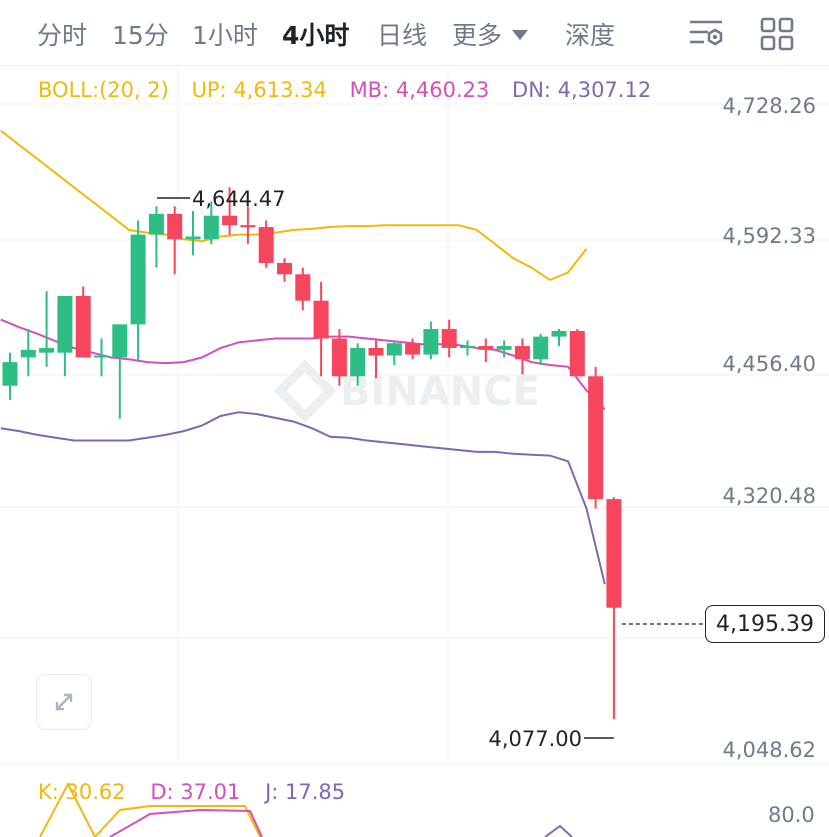  Describe the element at coordinates (82, 792) in the screenshot. I see `kdj-k-value: K: 30.62` at that location.